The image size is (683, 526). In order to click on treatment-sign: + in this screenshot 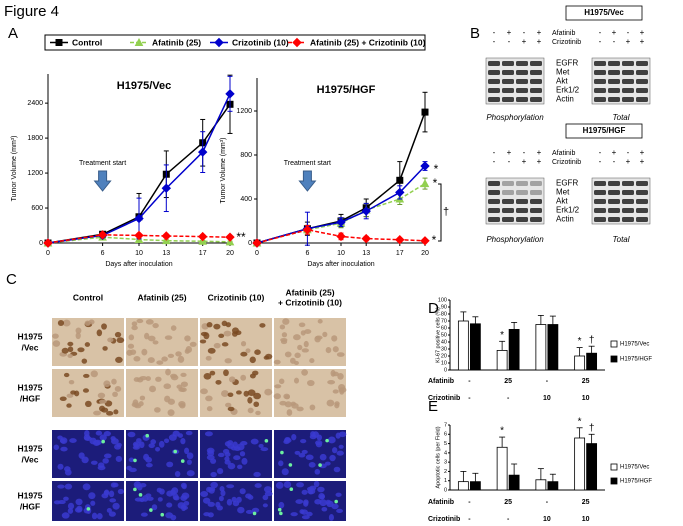, I will do `click(509, 152)`.